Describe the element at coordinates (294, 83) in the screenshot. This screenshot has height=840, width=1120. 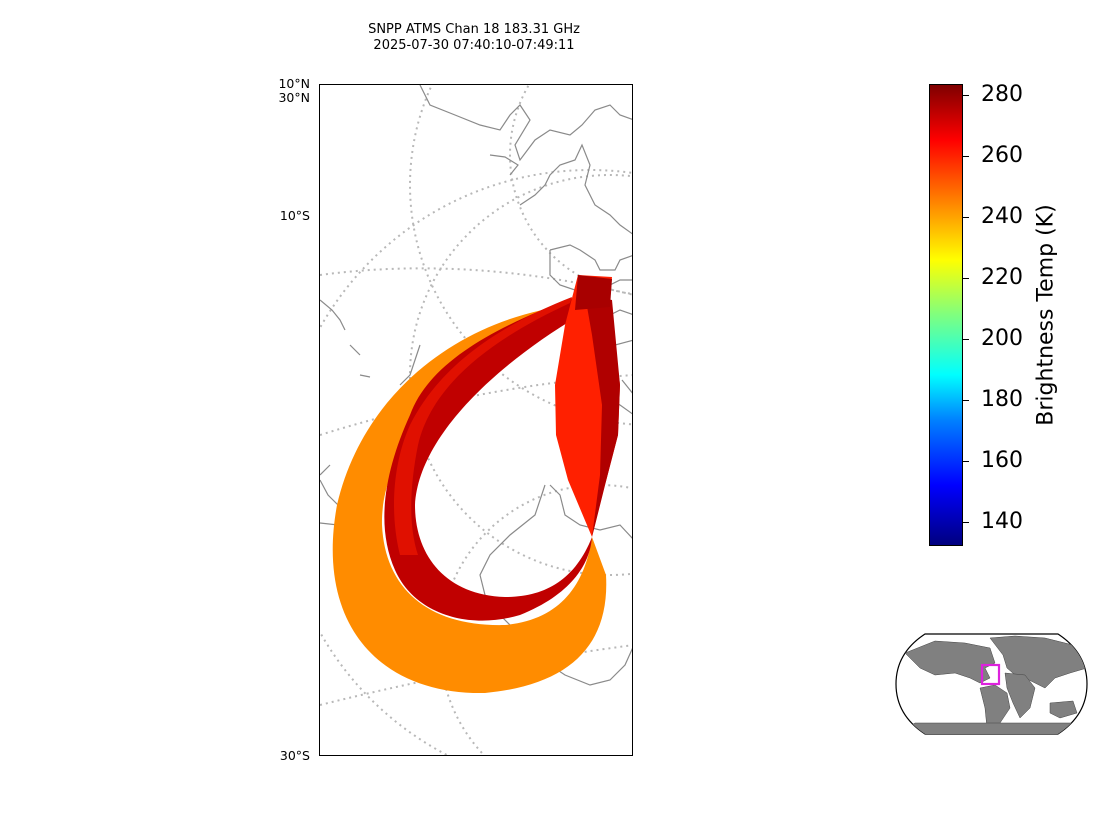
I see `lat-label-10n: 10°N` at that location.